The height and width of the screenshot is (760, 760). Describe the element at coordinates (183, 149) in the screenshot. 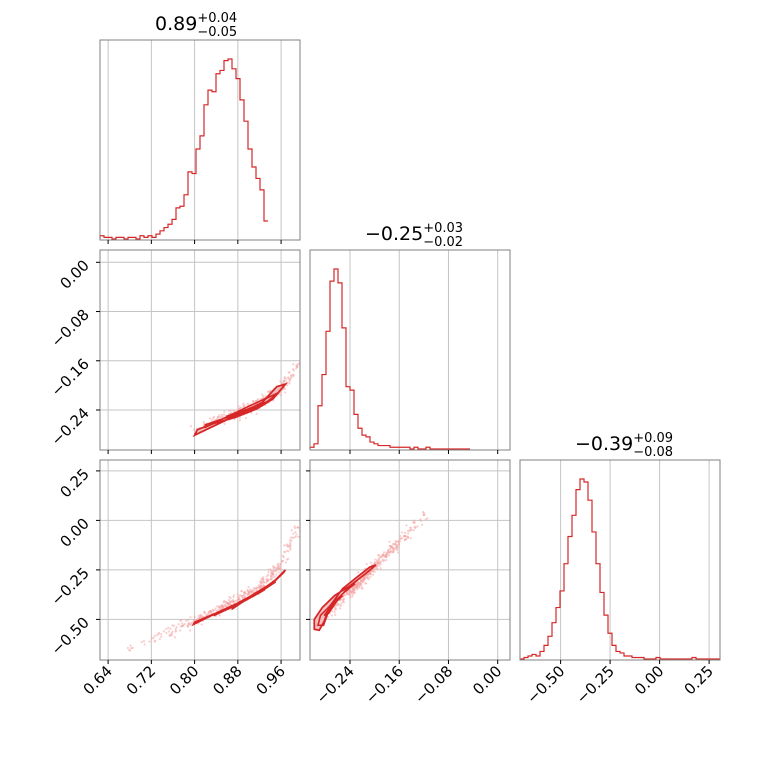

I see `histogram-step` at that location.